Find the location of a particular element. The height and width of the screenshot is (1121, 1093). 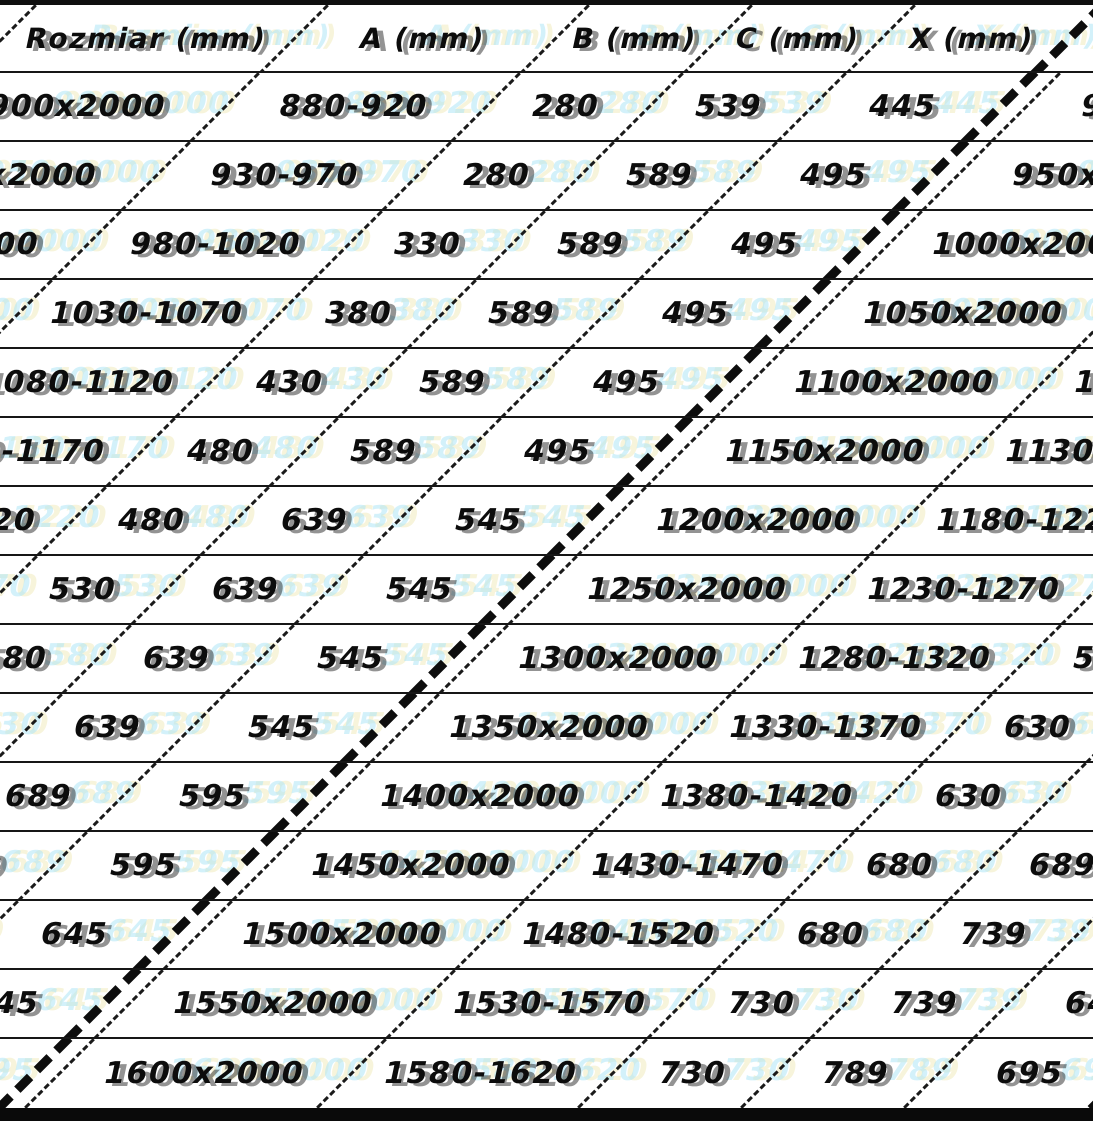

cell-rozmiar: 1400x2000 is located at coordinates (480, 796).